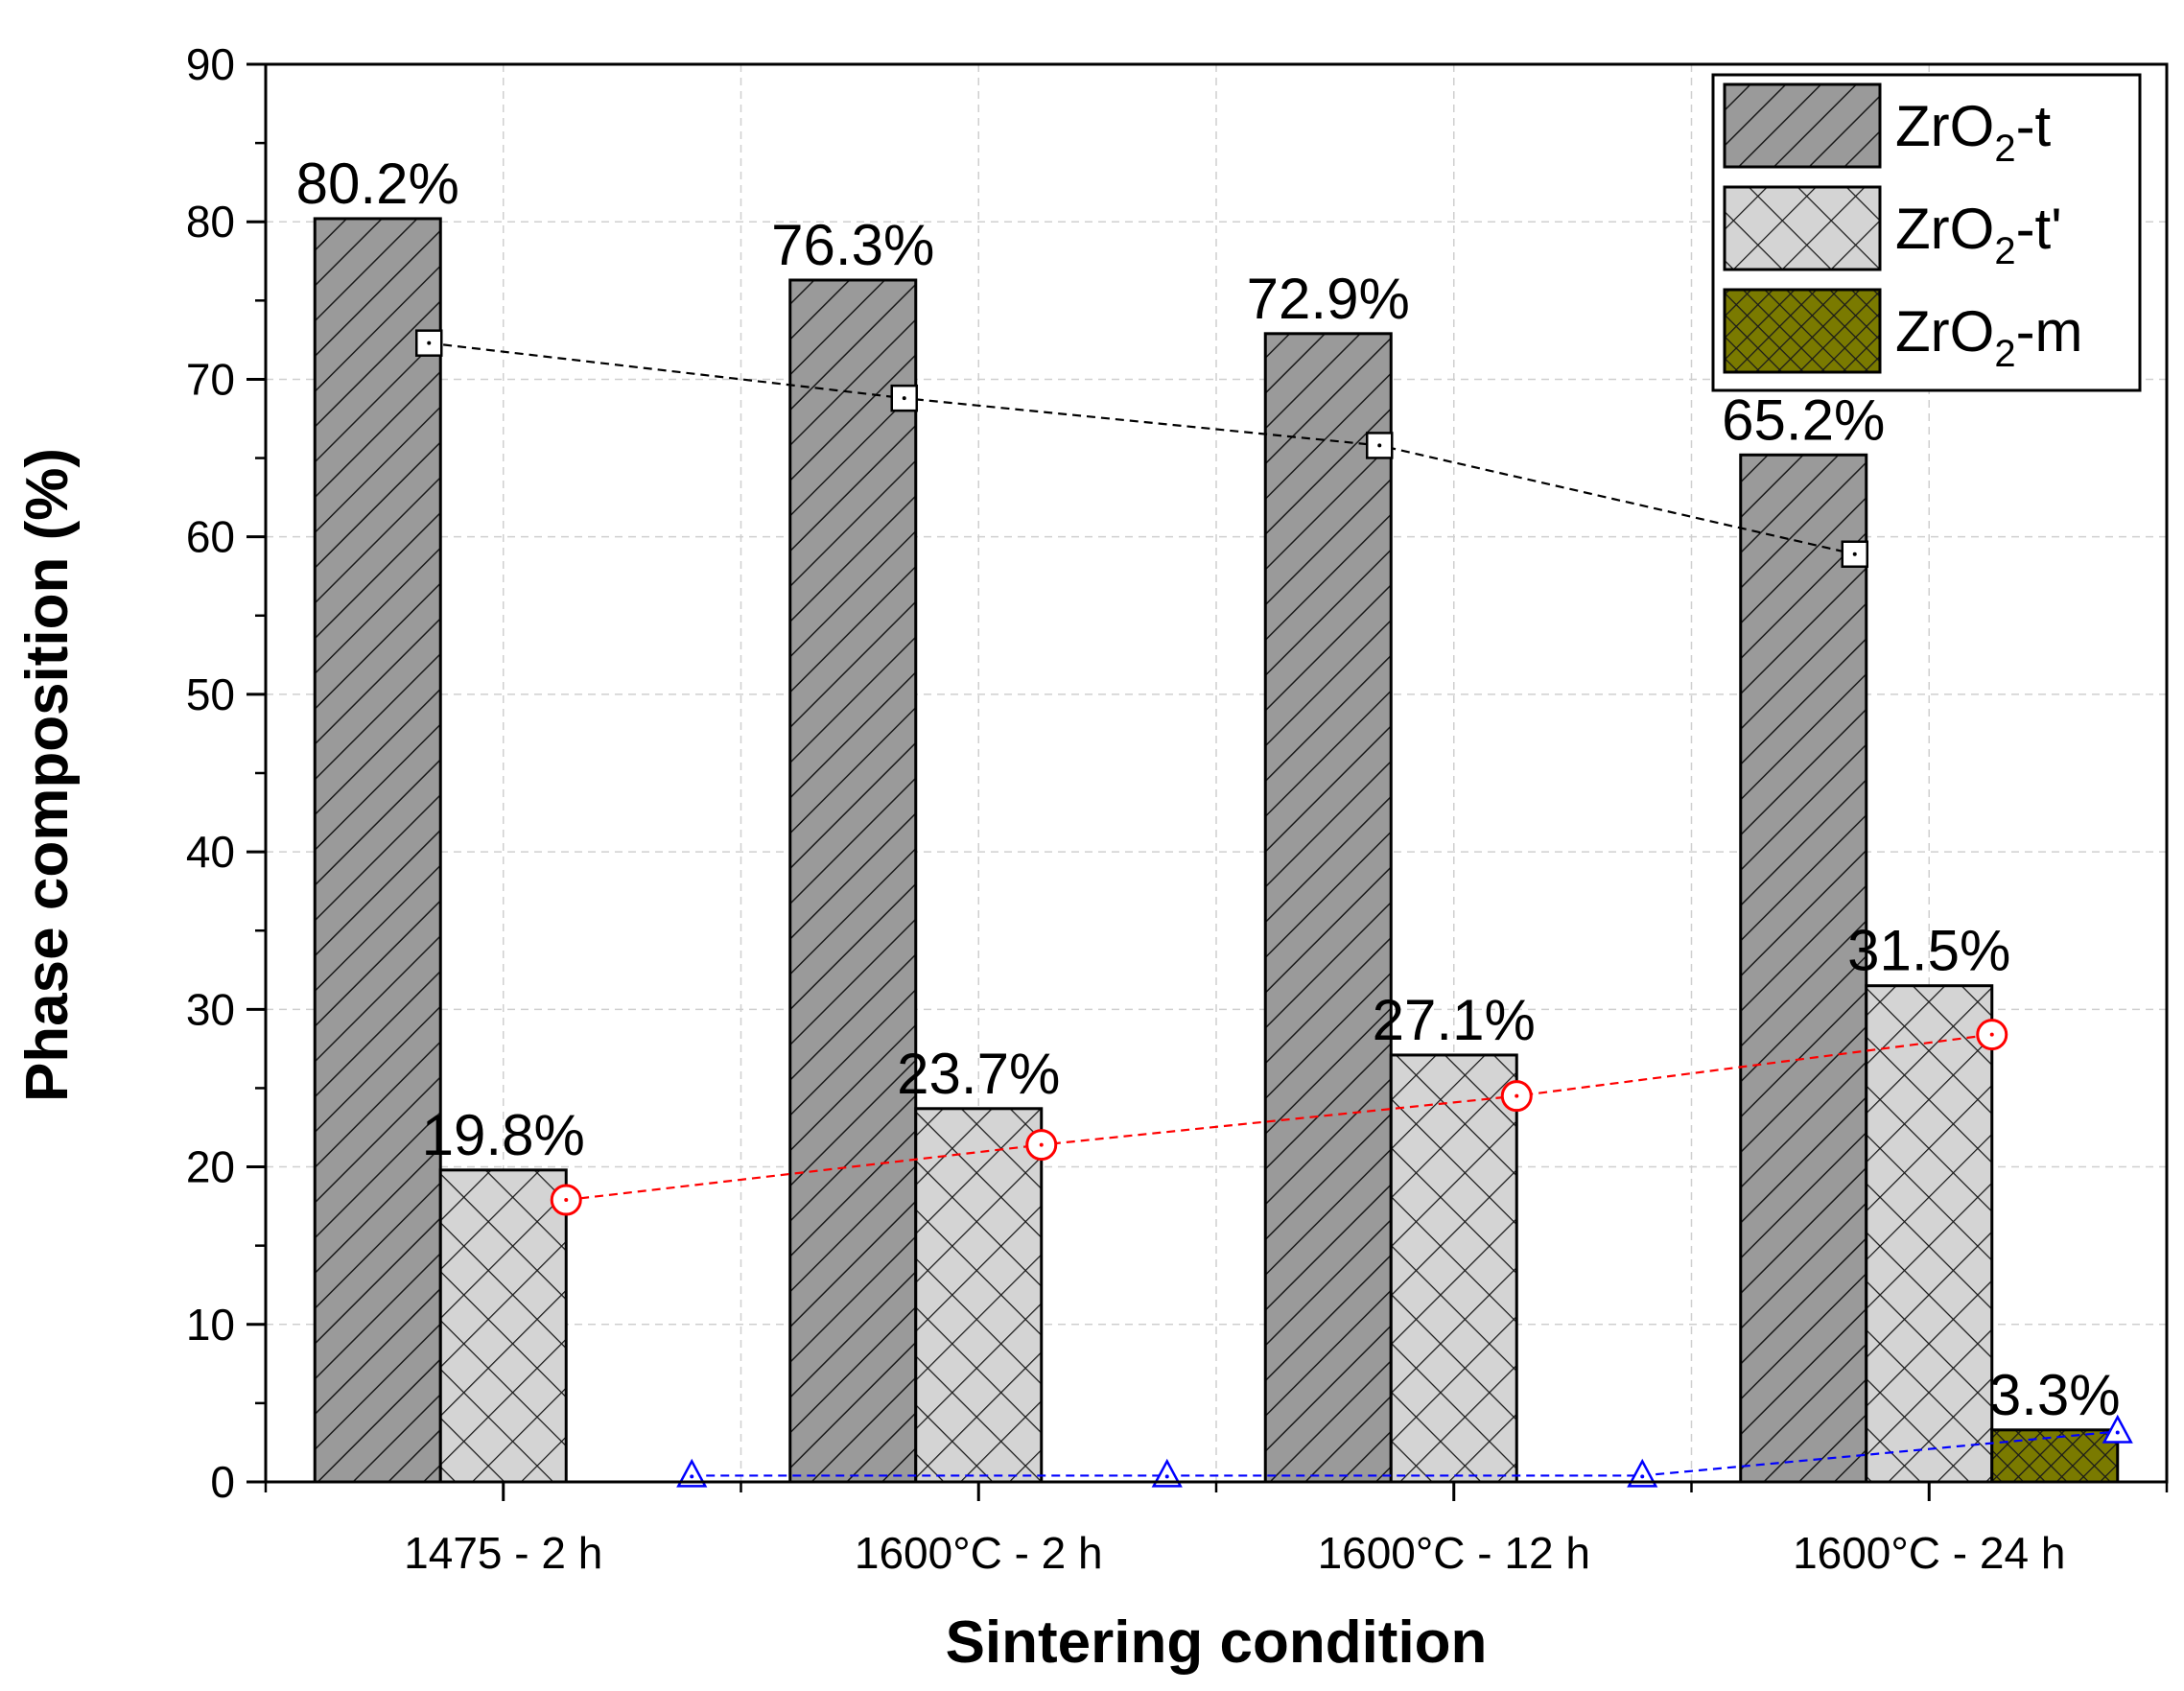 Image resolution: width=2184 pixels, height=1691 pixels. I want to click on legend-label: ZrO2-t, so click(1973, 132).